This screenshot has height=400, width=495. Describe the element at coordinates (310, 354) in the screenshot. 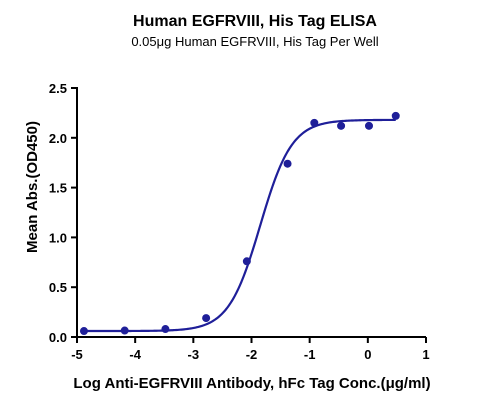

I see `x-tick-label: -1` at that location.